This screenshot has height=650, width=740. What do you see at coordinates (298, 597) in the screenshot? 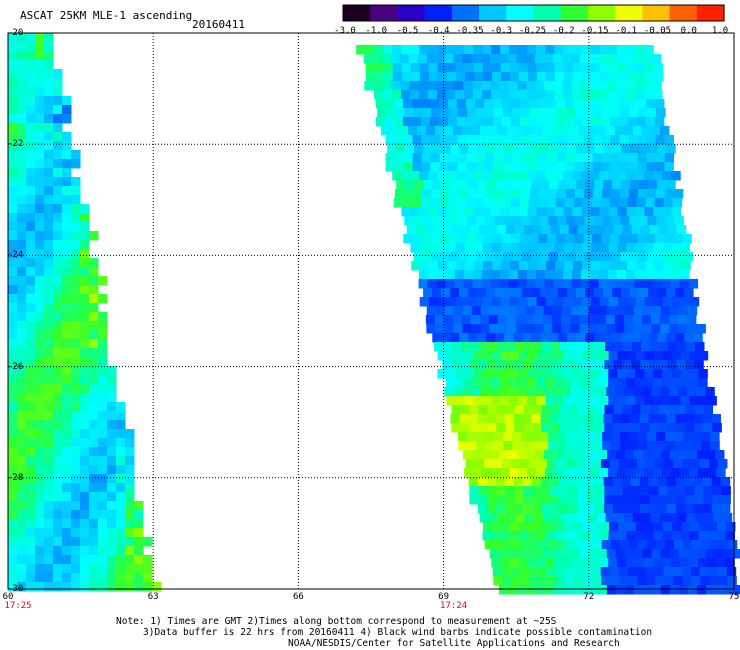
I see `x-axis-label: 66` at bounding box center [298, 597].